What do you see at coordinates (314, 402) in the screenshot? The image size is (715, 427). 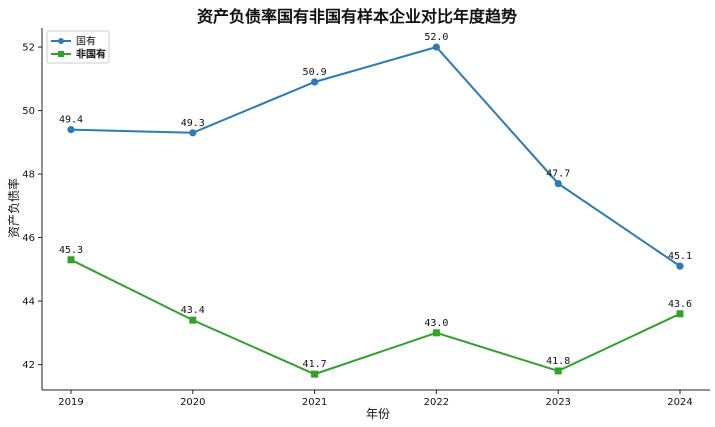 I see `x-tick-label: 2021` at bounding box center [314, 402].